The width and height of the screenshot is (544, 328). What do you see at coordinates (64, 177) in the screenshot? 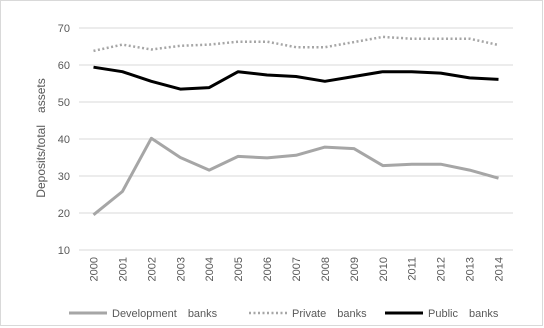
I see `y-tick-label: 30` at bounding box center [64, 177].